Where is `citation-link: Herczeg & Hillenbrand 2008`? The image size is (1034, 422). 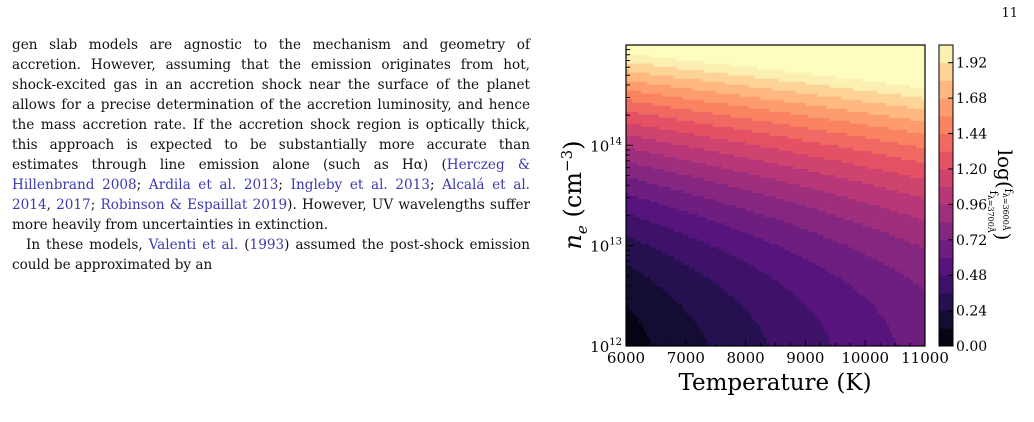
citation-link: Herczeg & Hillenbrand 2008 is located at coordinates (271, 175).